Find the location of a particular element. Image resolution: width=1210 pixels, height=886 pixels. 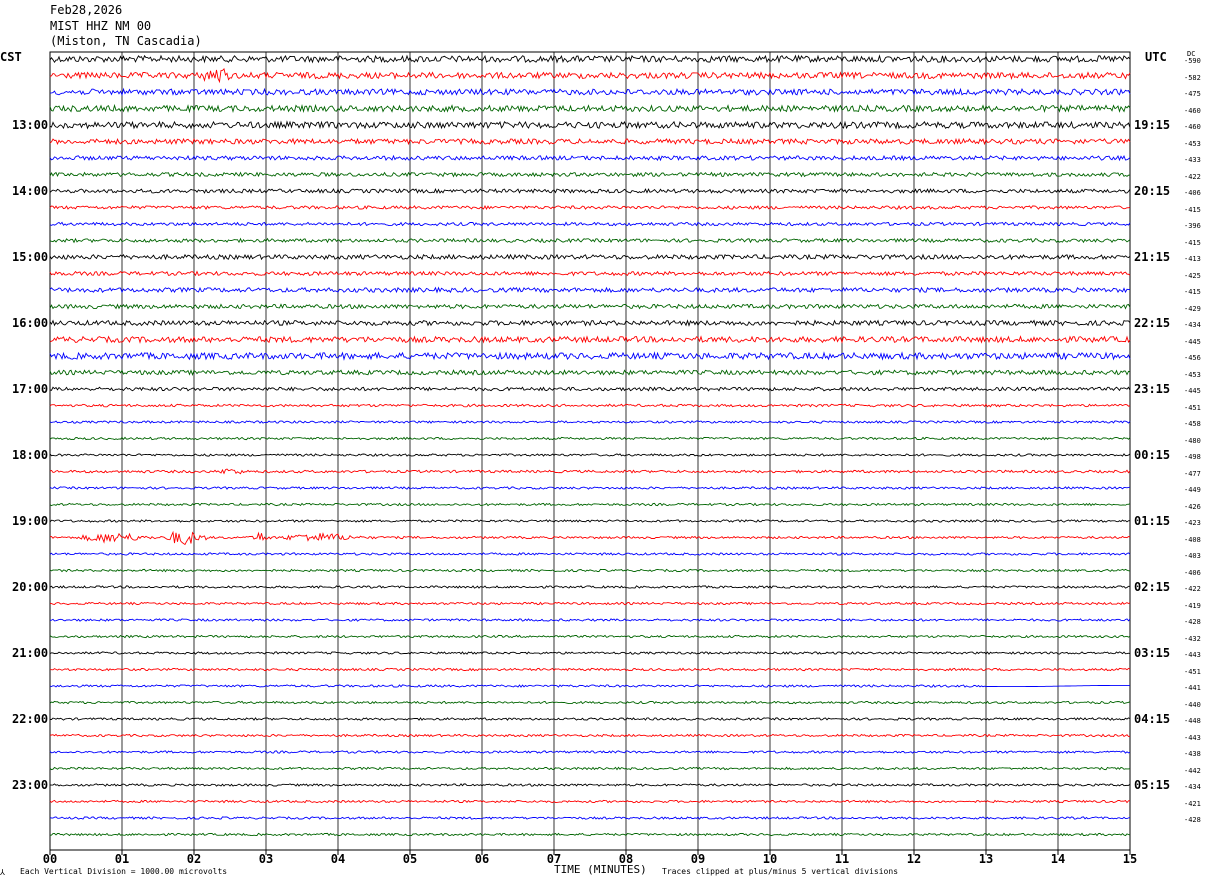

left-hour-label: 20:00 is located at coordinates (30, 587).